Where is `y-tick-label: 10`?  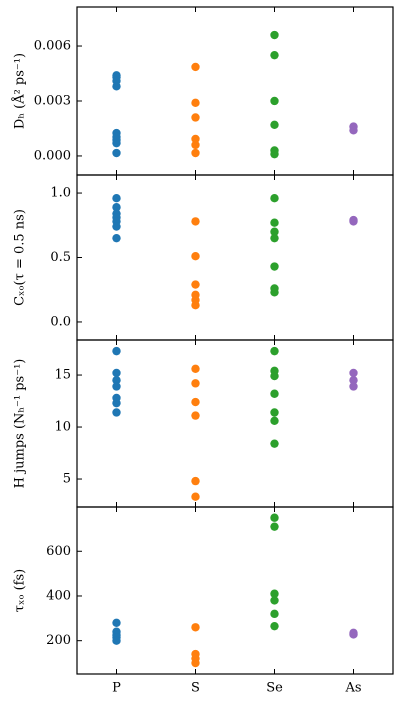
y-tick-label: 10 is located at coordinates (62, 427).